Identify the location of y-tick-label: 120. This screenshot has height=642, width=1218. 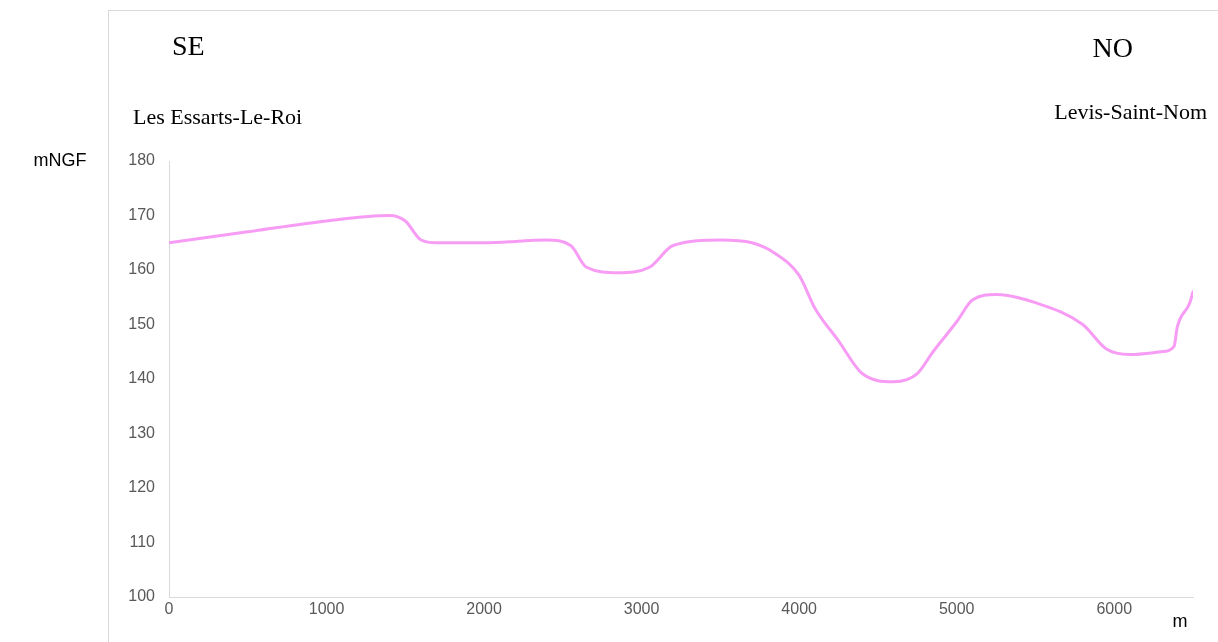
(142, 487).